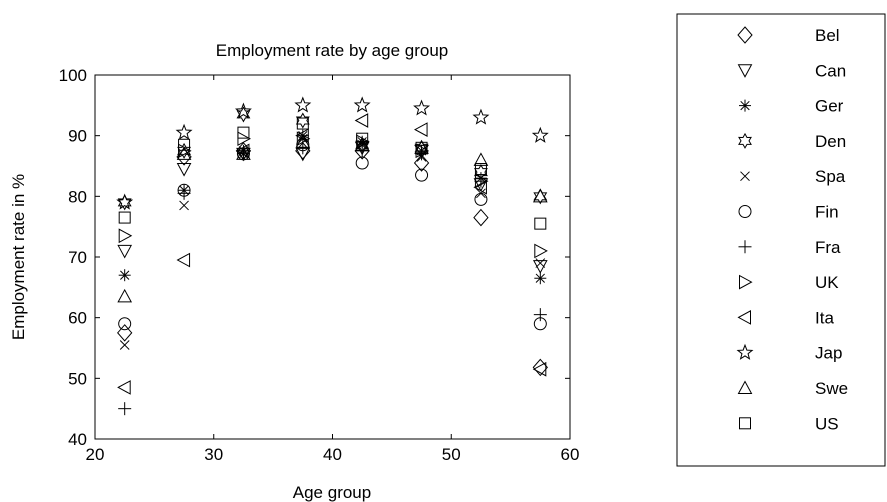 The height and width of the screenshot is (502, 887). Describe the element at coordinates (745, 140) in the screenshot. I see `legend-marker-den` at that location.